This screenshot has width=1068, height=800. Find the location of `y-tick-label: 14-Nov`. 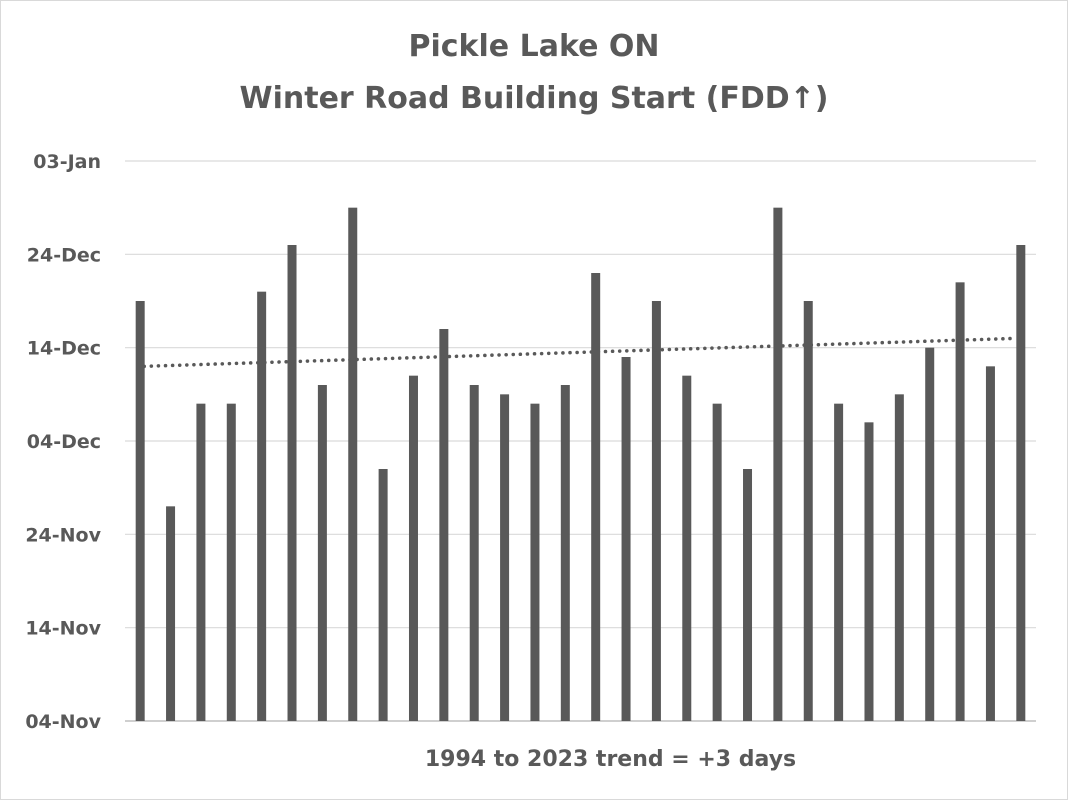

y-tick-label: 14-Nov is located at coordinates (63, 629).